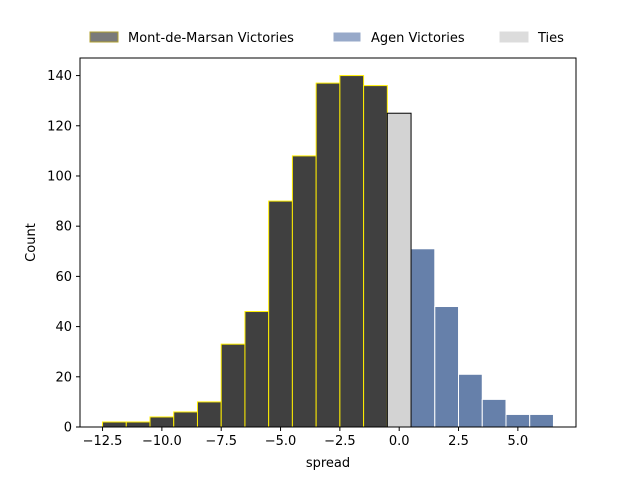 This screenshot has height=480, width=640. I want to click on x-axis: −12.5 −10.0 −7.5 −5.0 −2.5 0.0 2.5 5.0, so click(306, 438).